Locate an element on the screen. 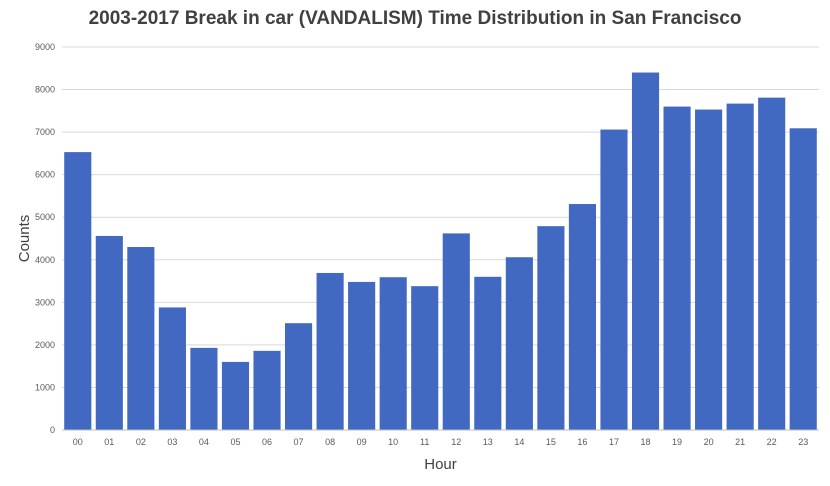 The image size is (830, 486). y-tick-label: 7000 is located at coordinates (45, 132).